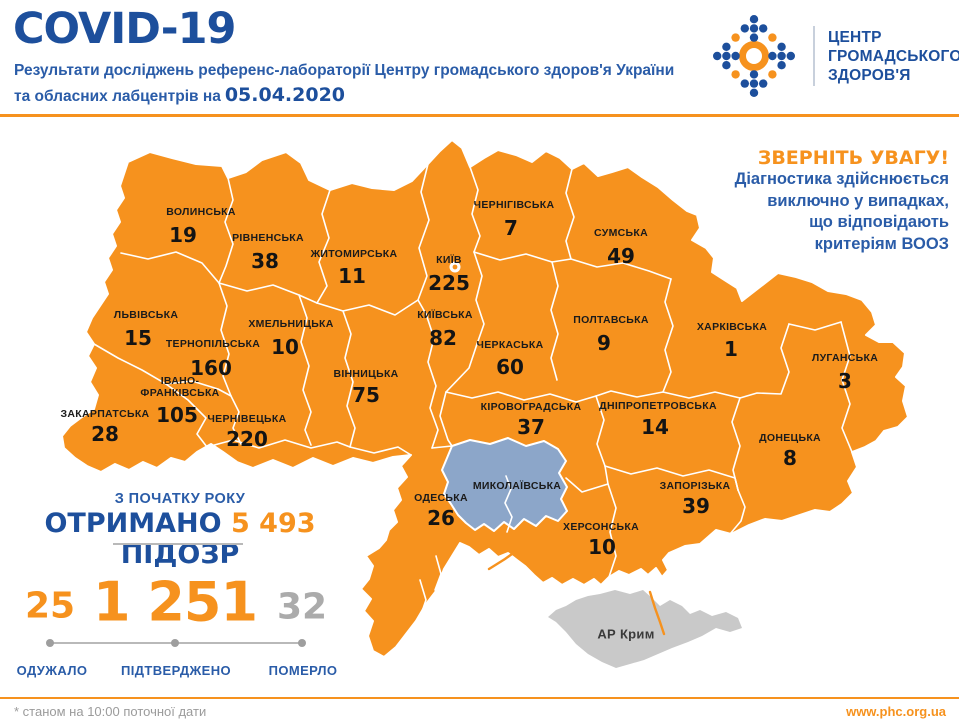  What do you see at coordinates (896, 711) in the screenshot?
I see `footer-website: www.phc.org.ua` at bounding box center [896, 711].